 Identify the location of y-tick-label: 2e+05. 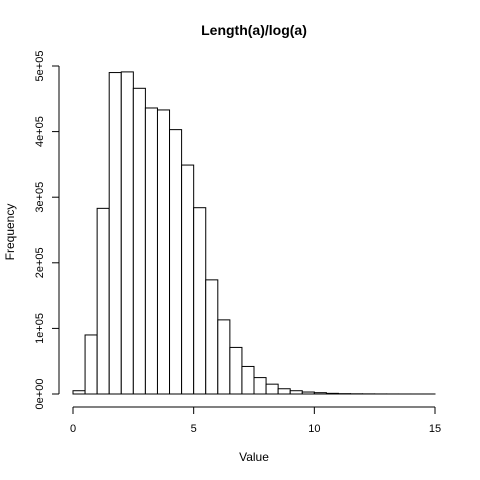
(40, 262).